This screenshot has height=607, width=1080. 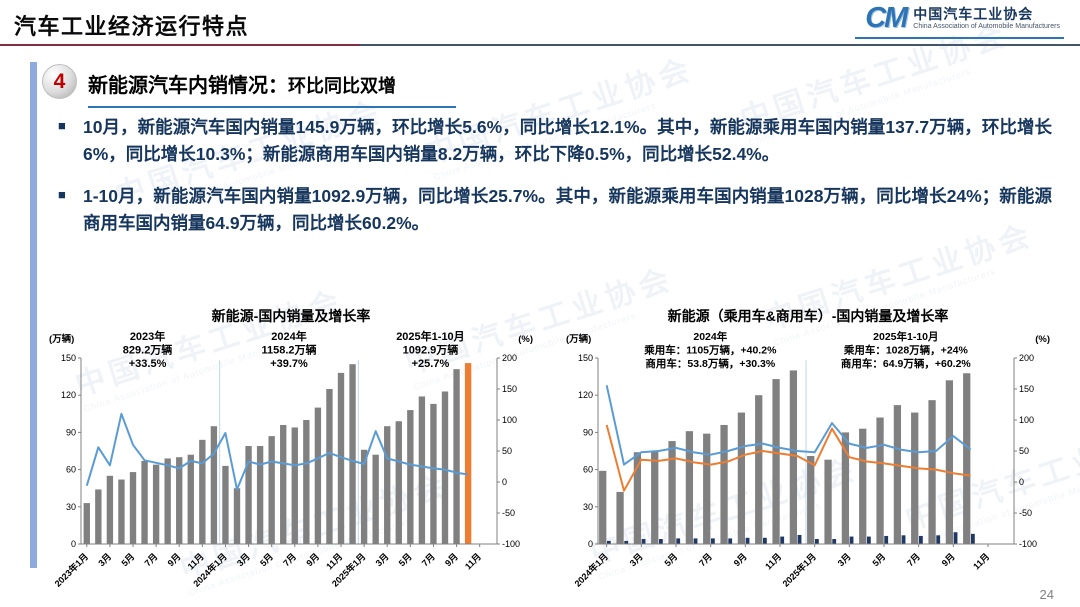 What do you see at coordinates (431, 350) in the screenshot?
I see `svg-text: 1092.9万辆` at bounding box center [431, 350].